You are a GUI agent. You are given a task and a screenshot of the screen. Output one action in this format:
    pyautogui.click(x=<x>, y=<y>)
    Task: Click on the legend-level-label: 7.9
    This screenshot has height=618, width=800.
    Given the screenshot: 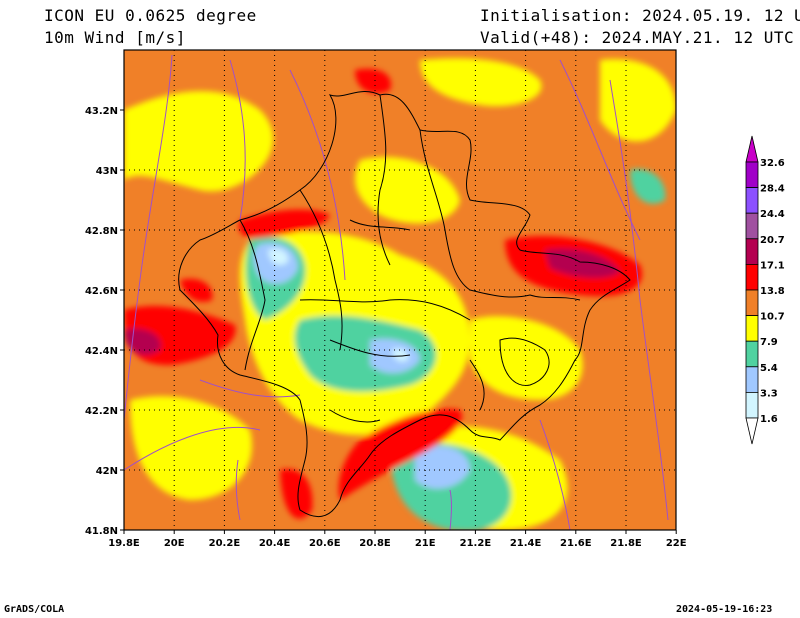 What is the action you would take?
    pyautogui.click(x=769, y=342)
    